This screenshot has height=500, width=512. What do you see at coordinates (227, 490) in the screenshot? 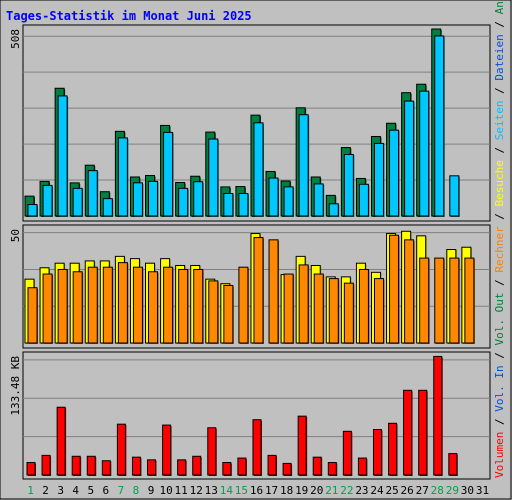
I see `x-tick-label-day-14: 14` at bounding box center [227, 490].